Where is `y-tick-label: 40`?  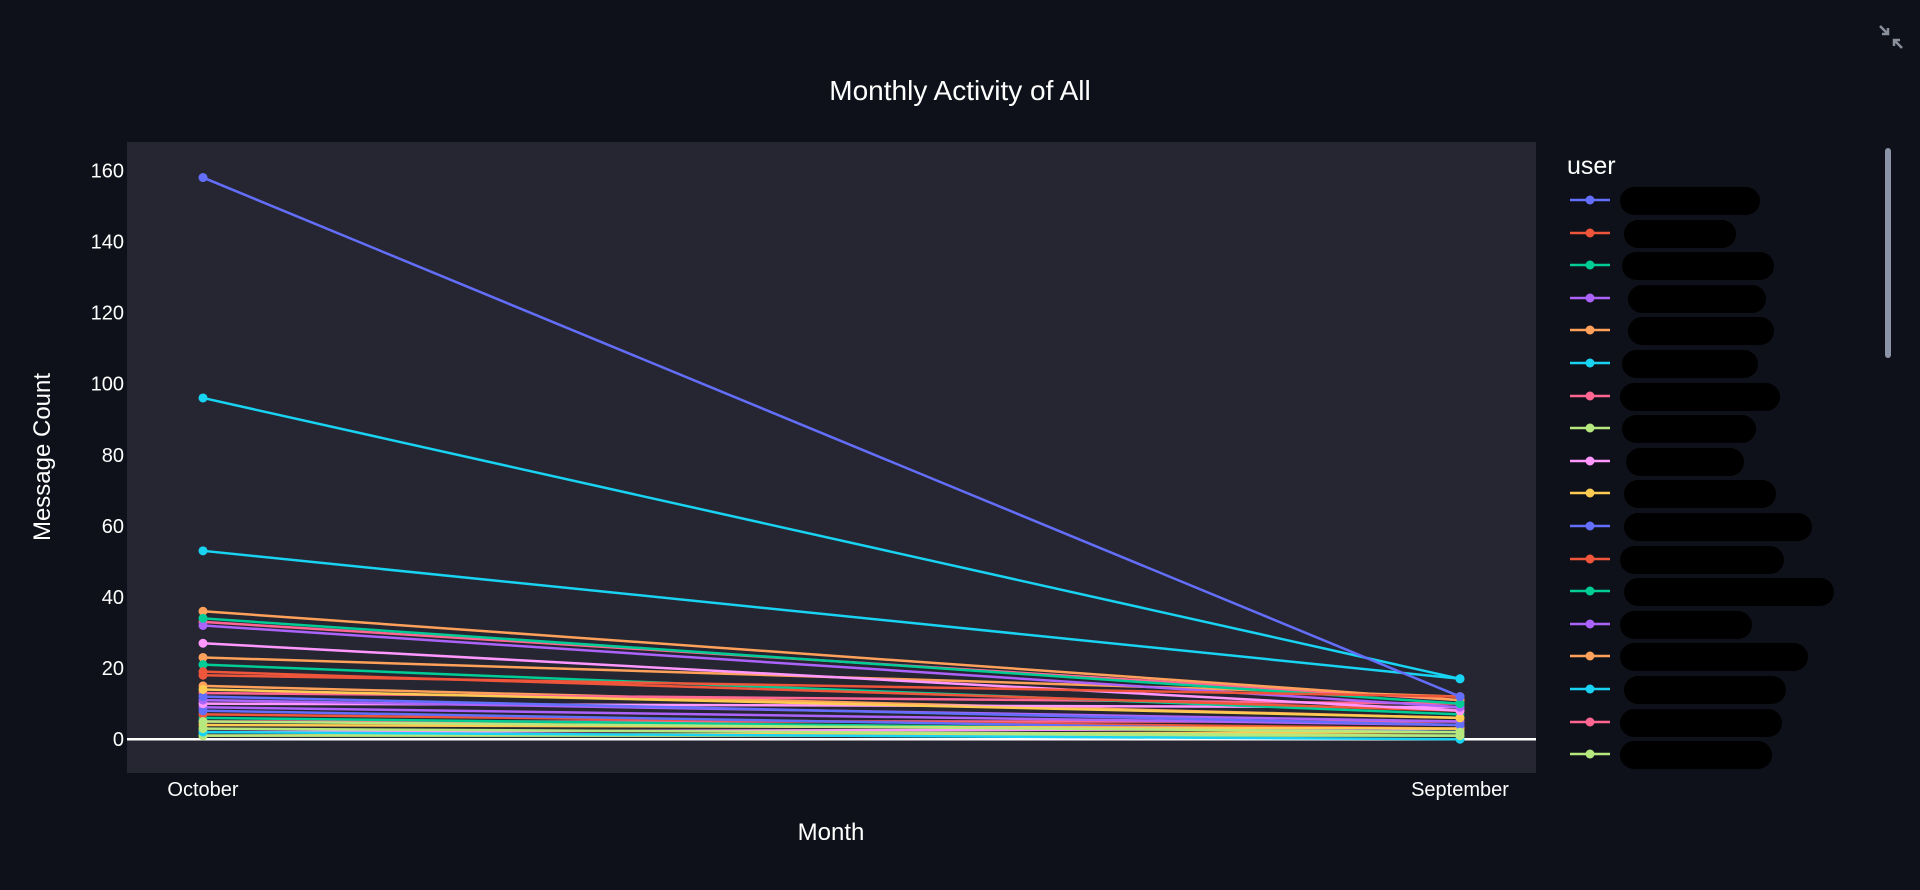 y-tick-label: 40 is located at coordinates (113, 598).